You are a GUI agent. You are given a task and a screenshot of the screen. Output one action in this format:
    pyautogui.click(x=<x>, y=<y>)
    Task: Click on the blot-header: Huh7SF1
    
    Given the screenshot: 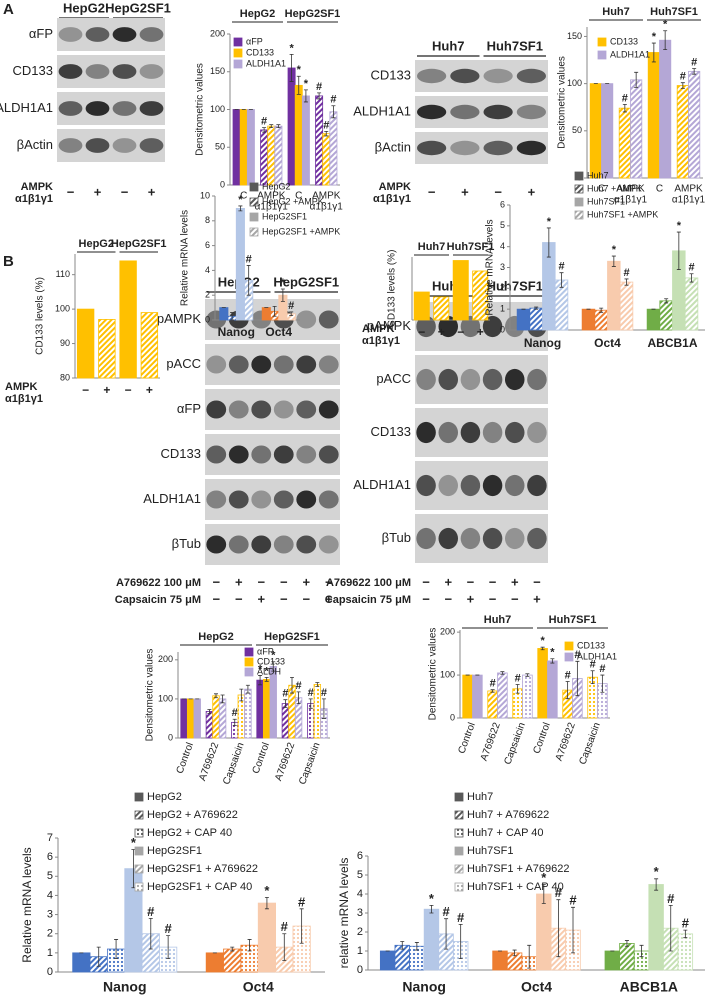 What is the action you would take?
    pyautogui.click(x=515, y=285)
    